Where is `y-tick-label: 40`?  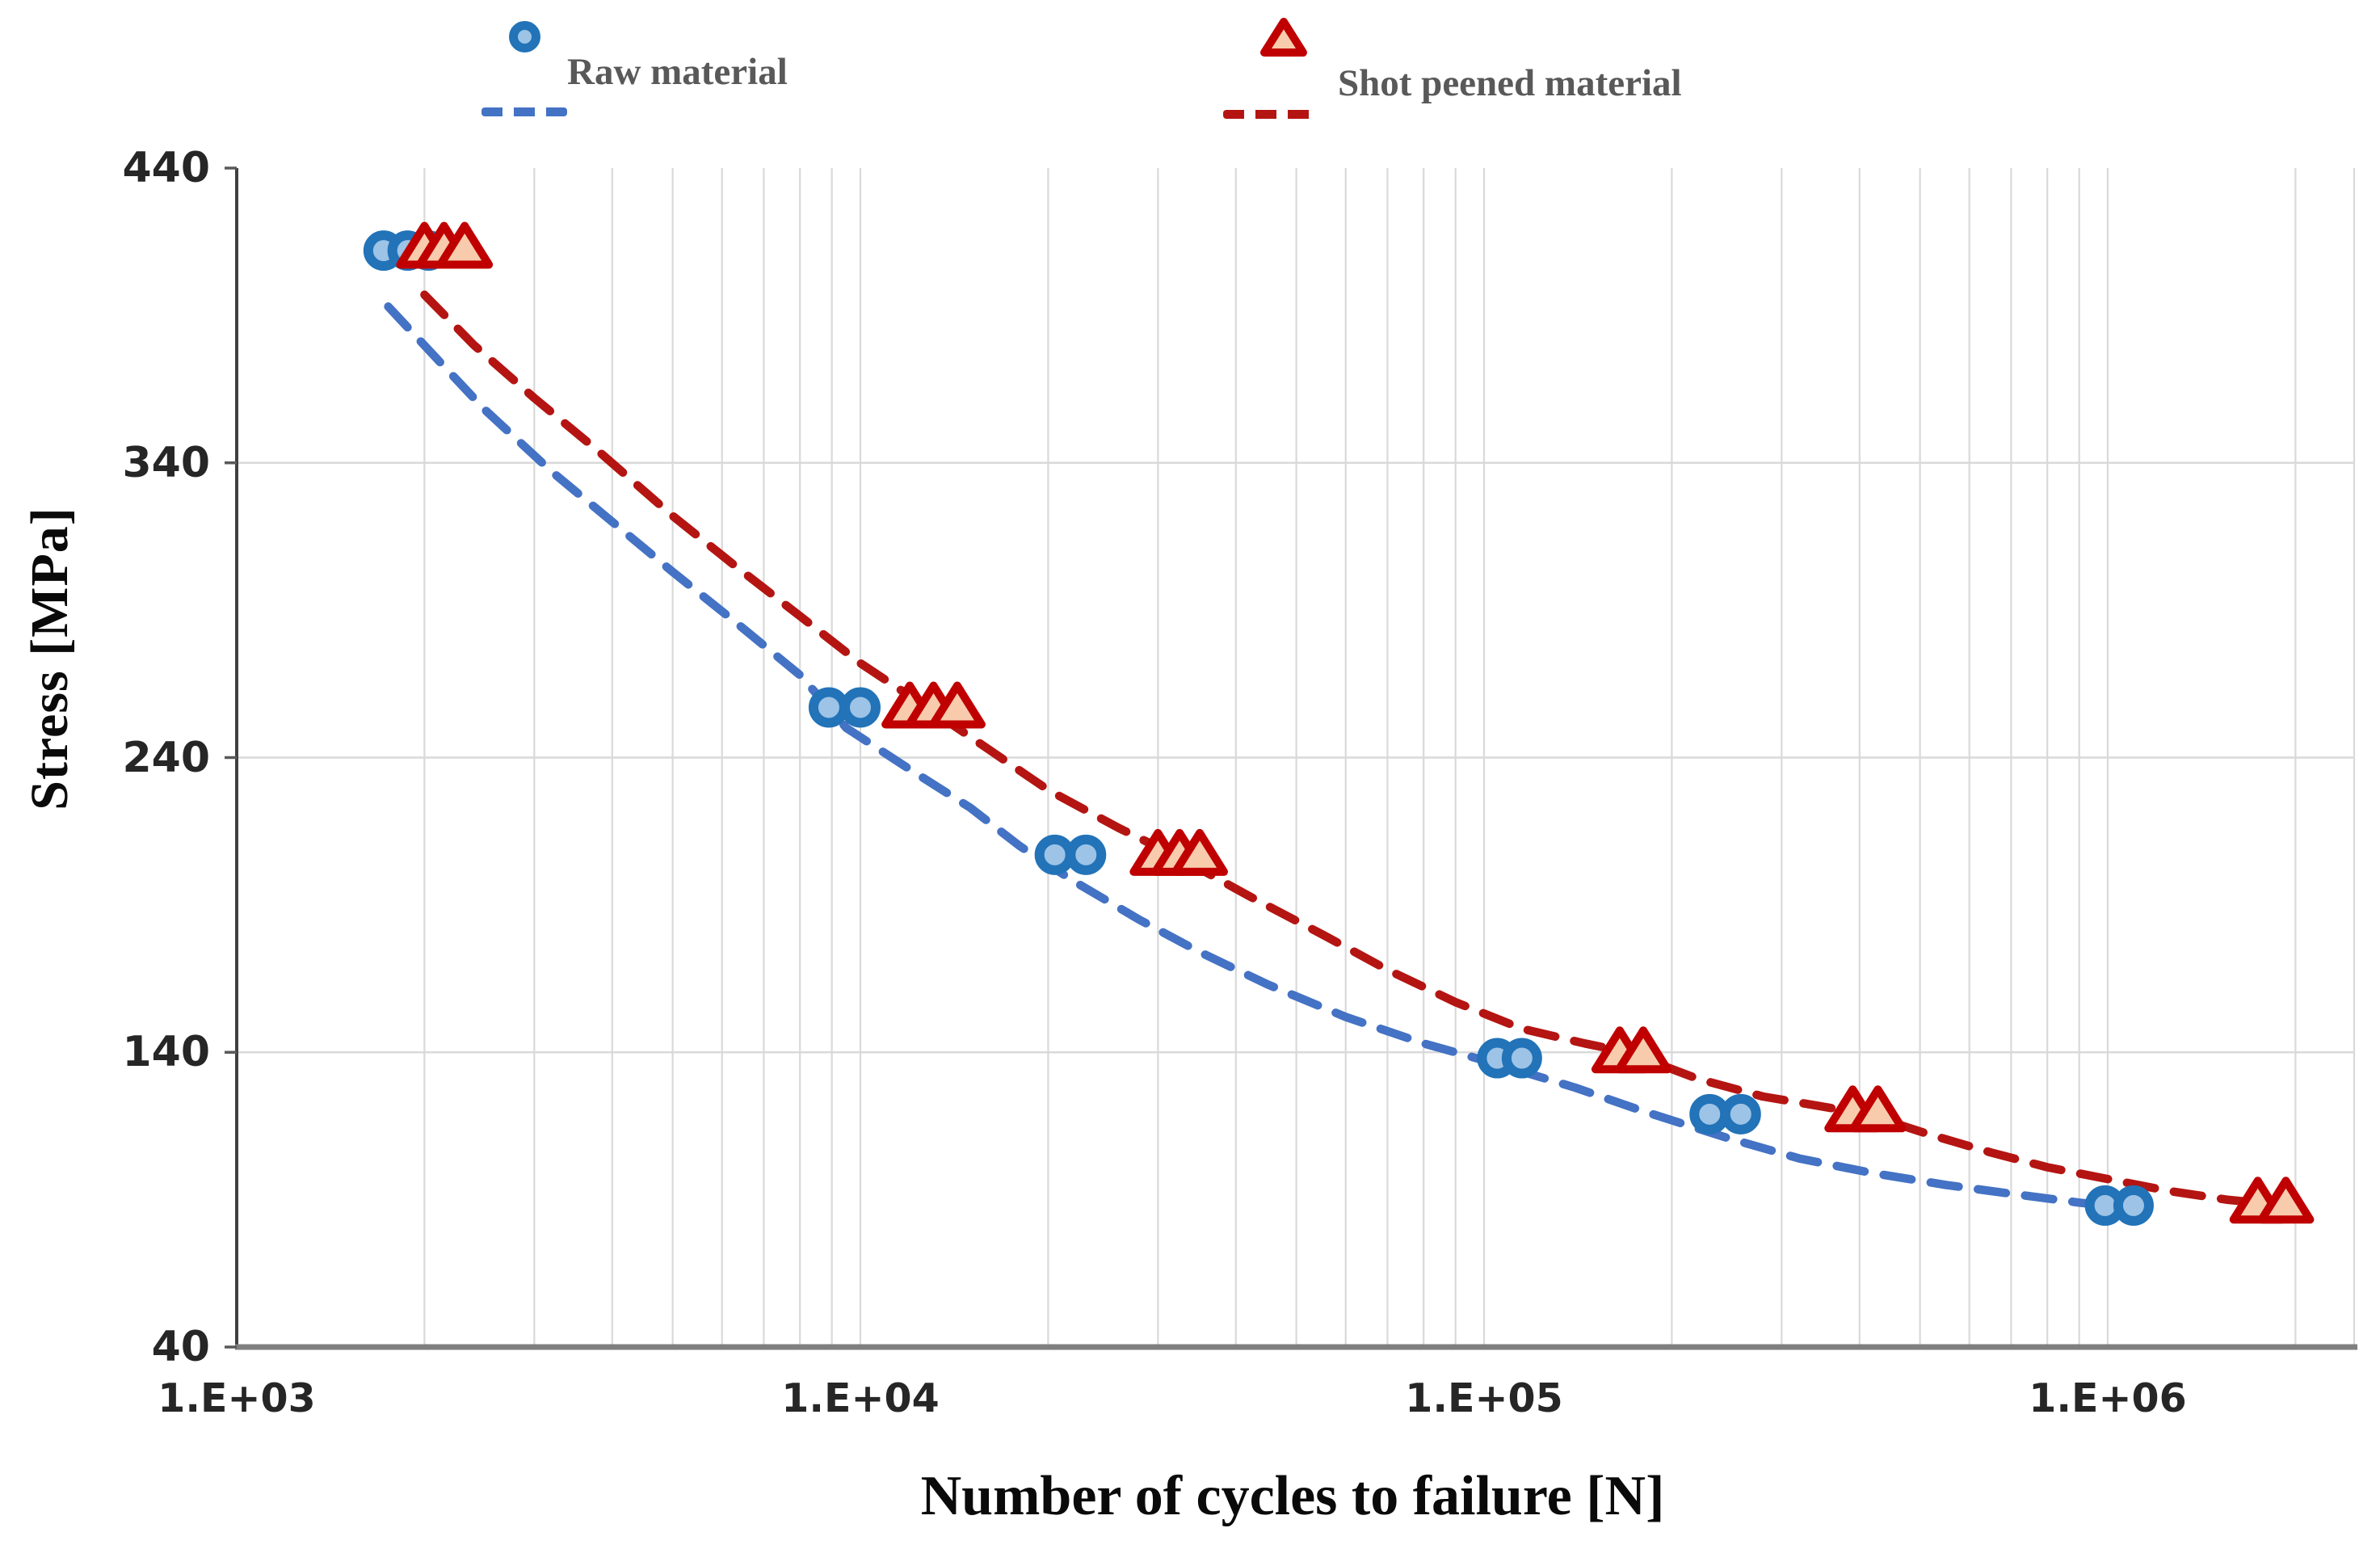
y-tick-label: 40 is located at coordinates (181, 1347).